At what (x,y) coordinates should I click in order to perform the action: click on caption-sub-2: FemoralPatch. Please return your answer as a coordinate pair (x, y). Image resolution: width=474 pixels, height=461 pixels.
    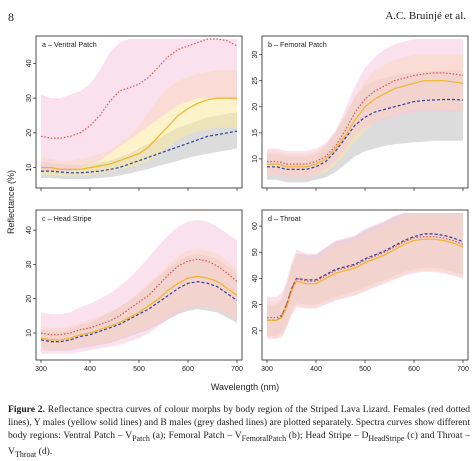
    Looking at the image, I should click on (264, 438).